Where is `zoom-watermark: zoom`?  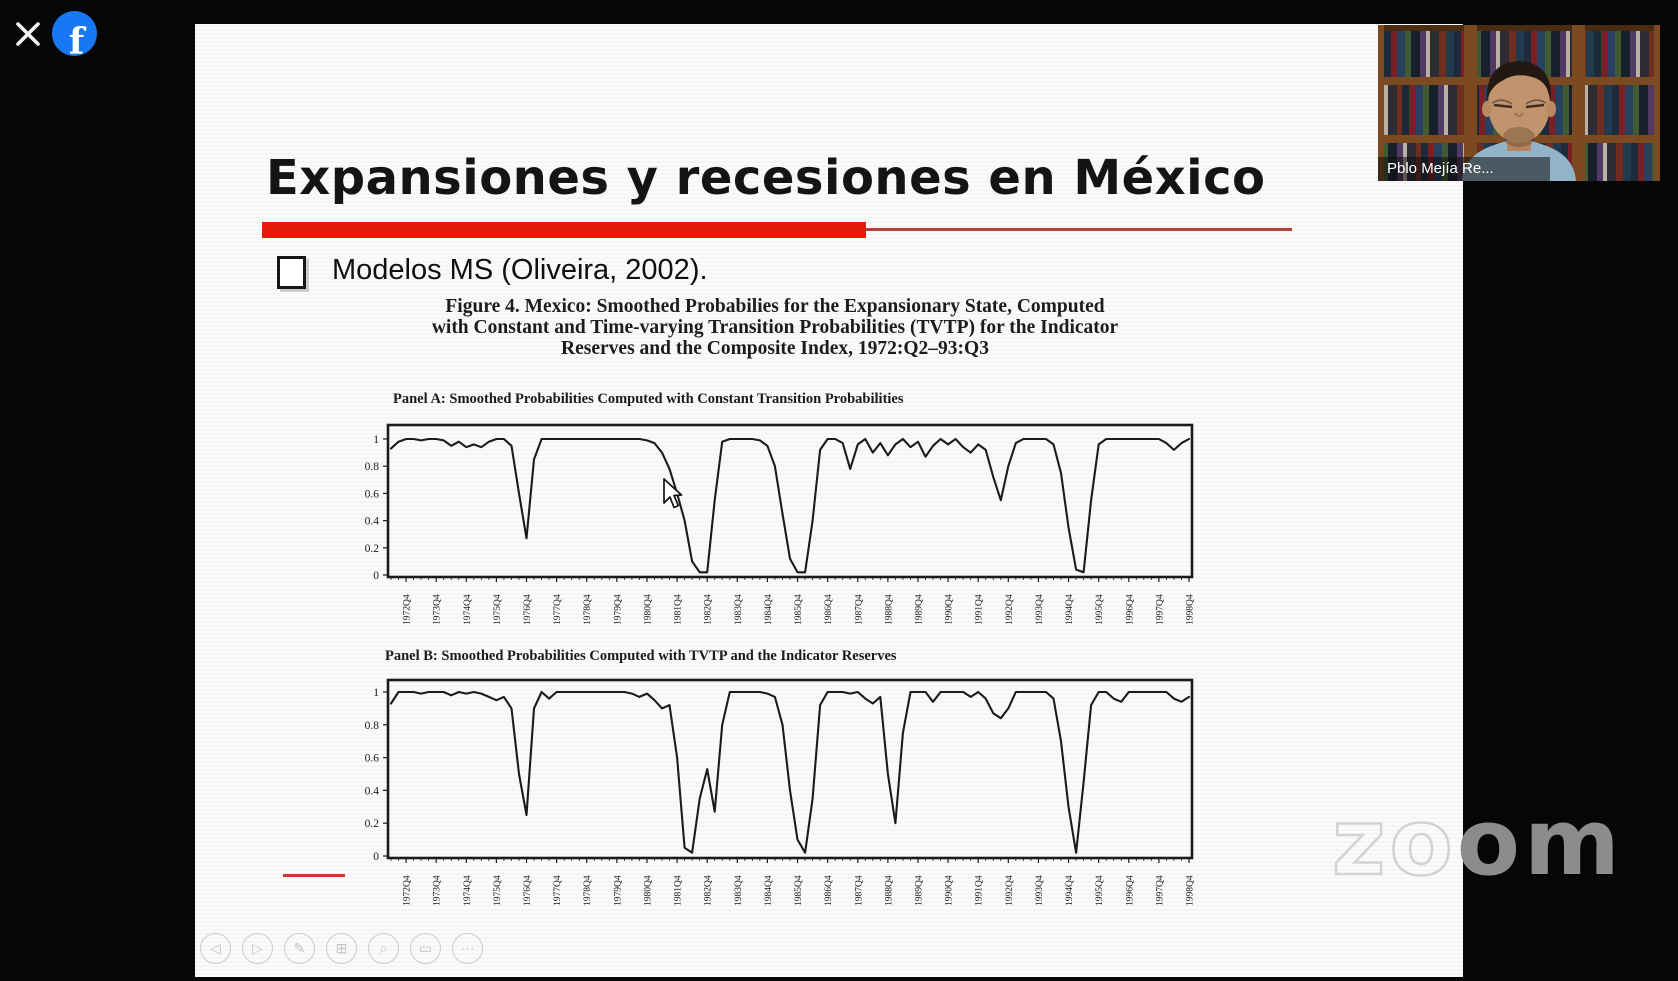
zoom-watermark: zoom is located at coordinates (1477, 842).